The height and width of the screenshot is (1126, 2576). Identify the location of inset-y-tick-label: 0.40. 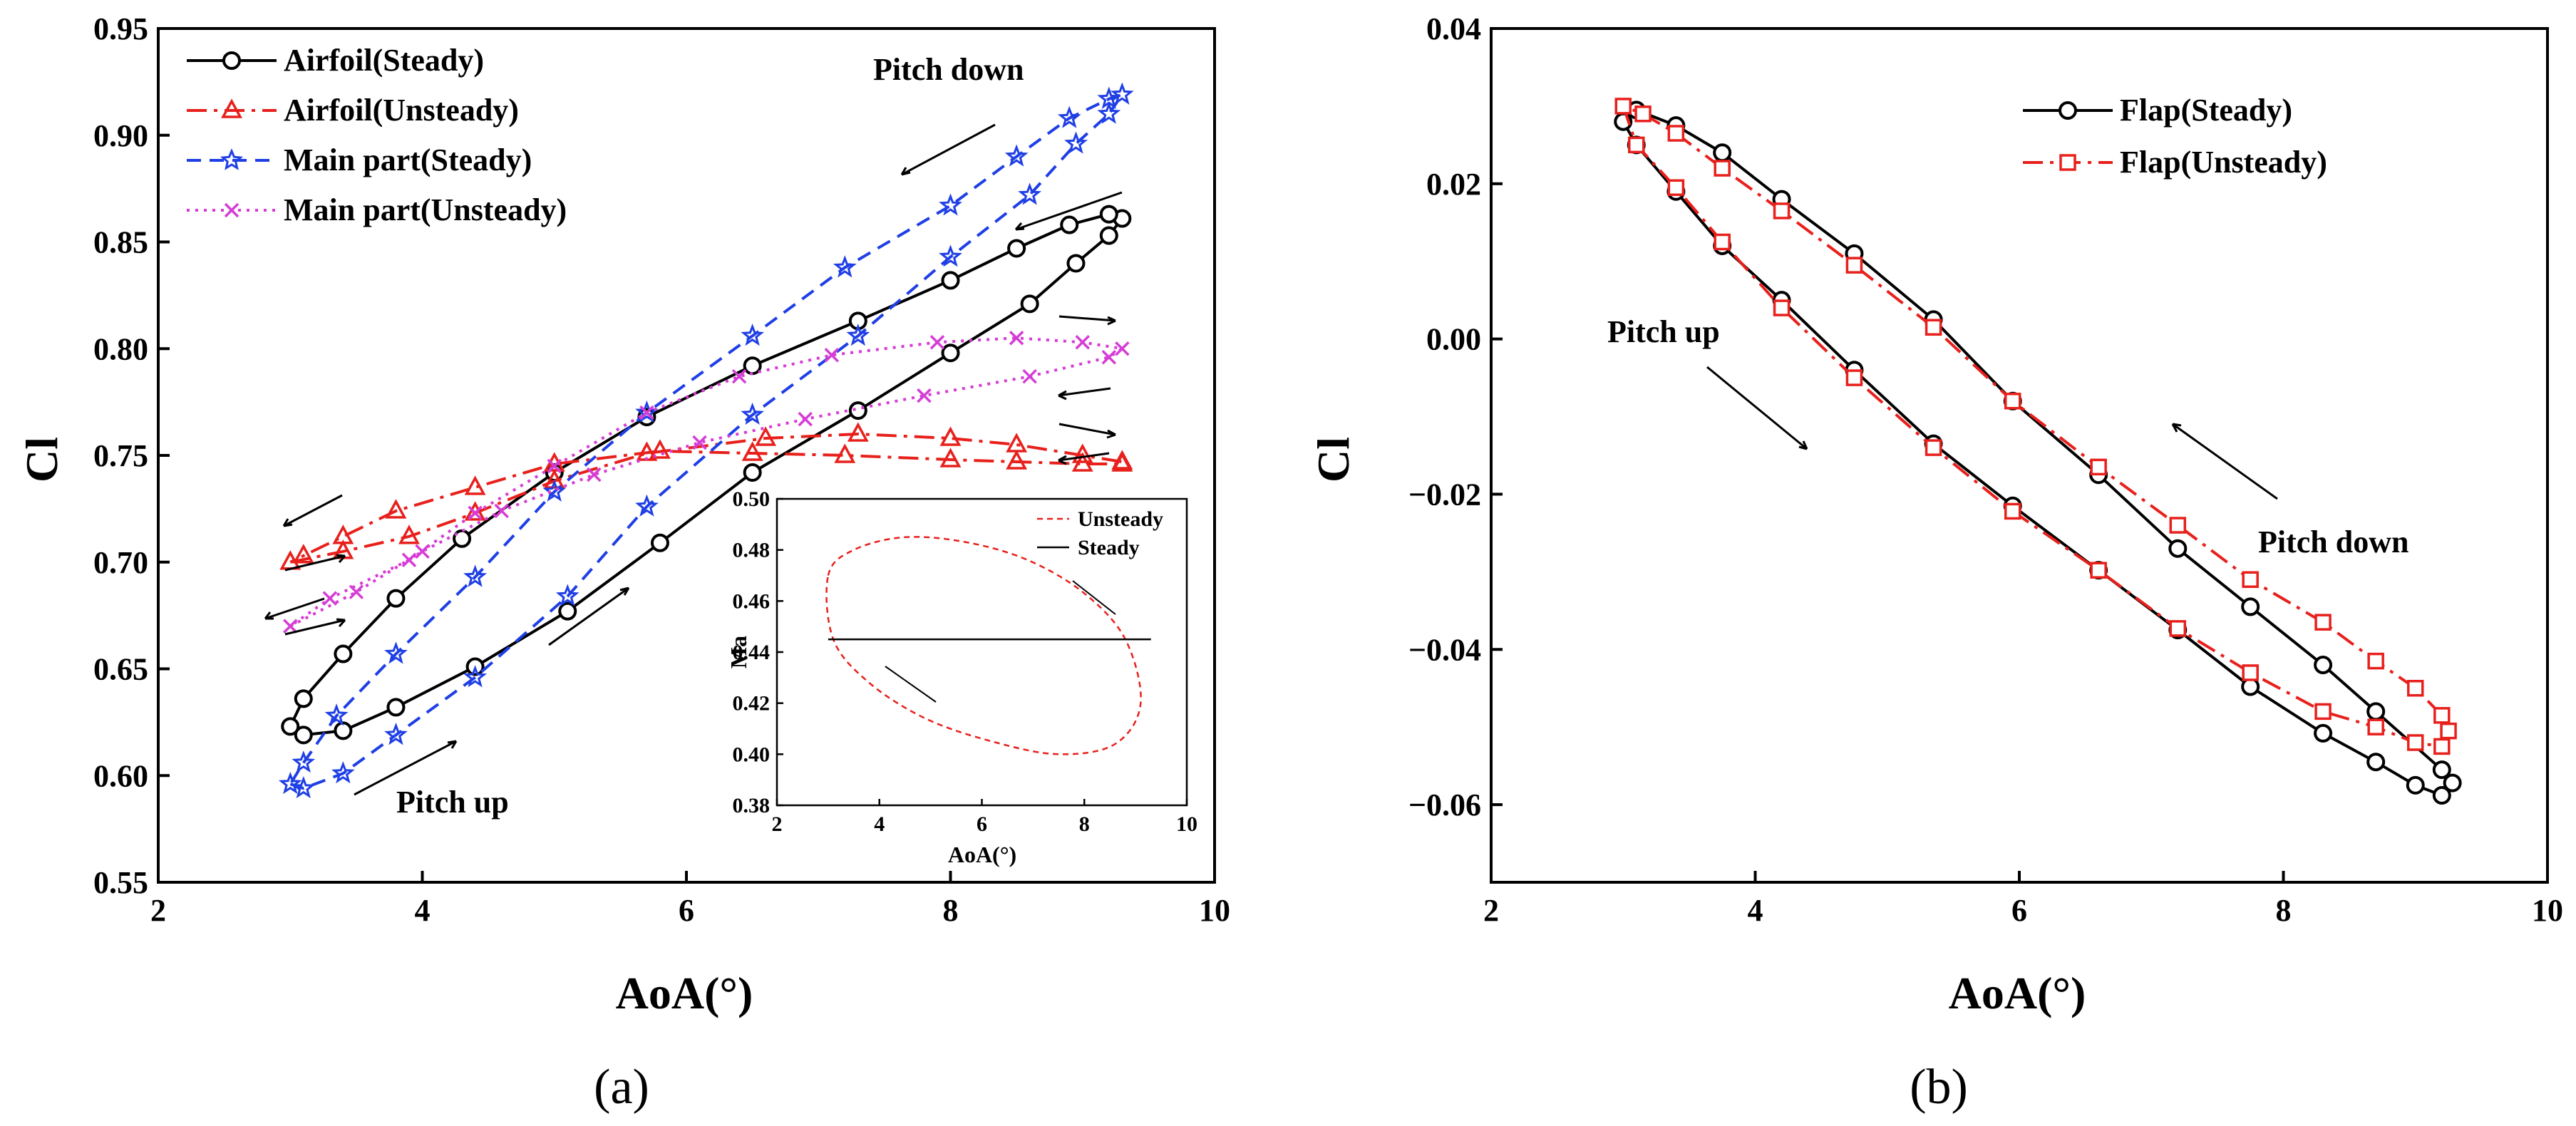
(752, 755).